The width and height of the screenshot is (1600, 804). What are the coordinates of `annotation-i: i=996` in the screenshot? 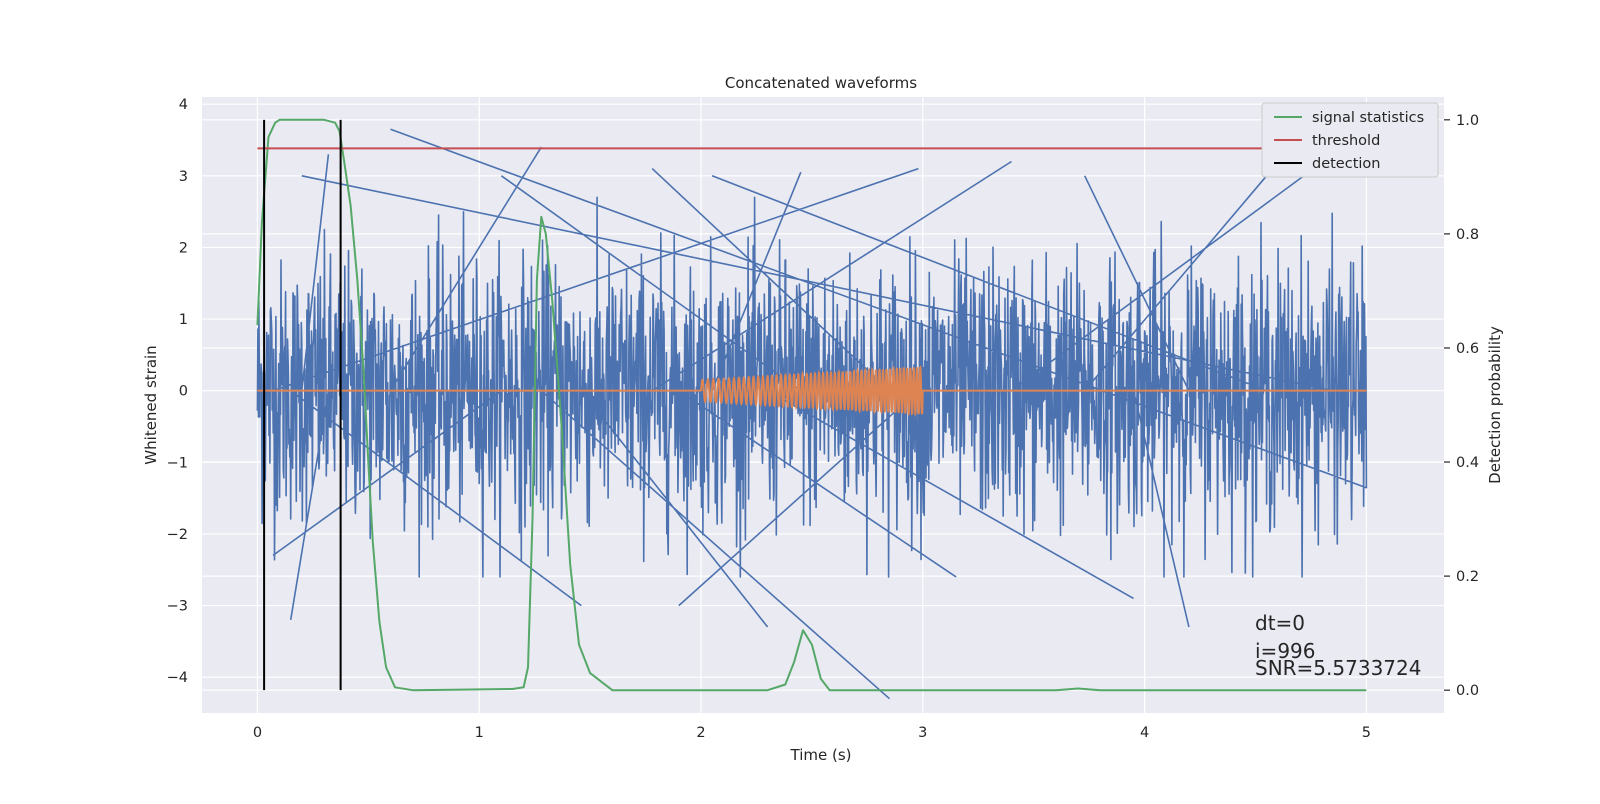 It's located at (1285, 651).